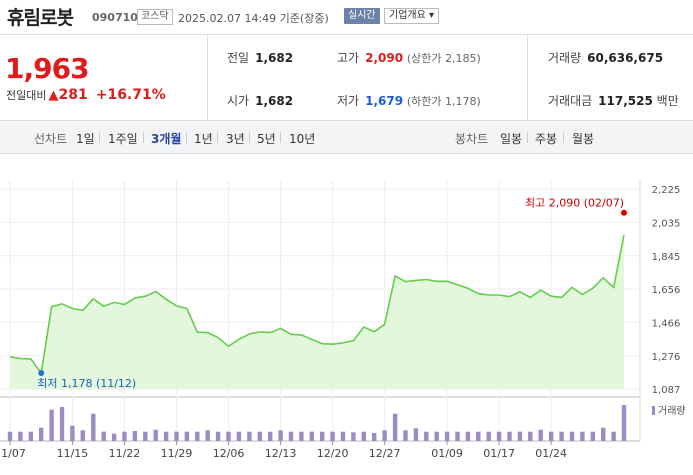 The image size is (693, 475). I want to click on low-value: 1,679, so click(384, 101).